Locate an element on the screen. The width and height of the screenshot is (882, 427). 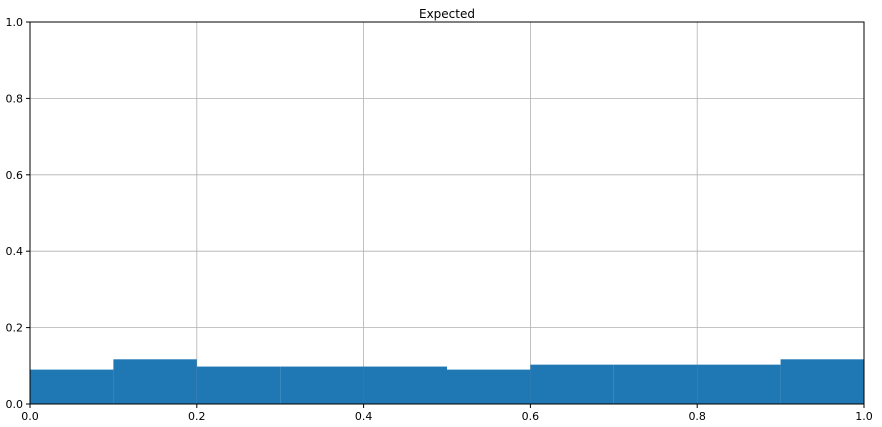
histogram-bars is located at coordinates (447, 381).